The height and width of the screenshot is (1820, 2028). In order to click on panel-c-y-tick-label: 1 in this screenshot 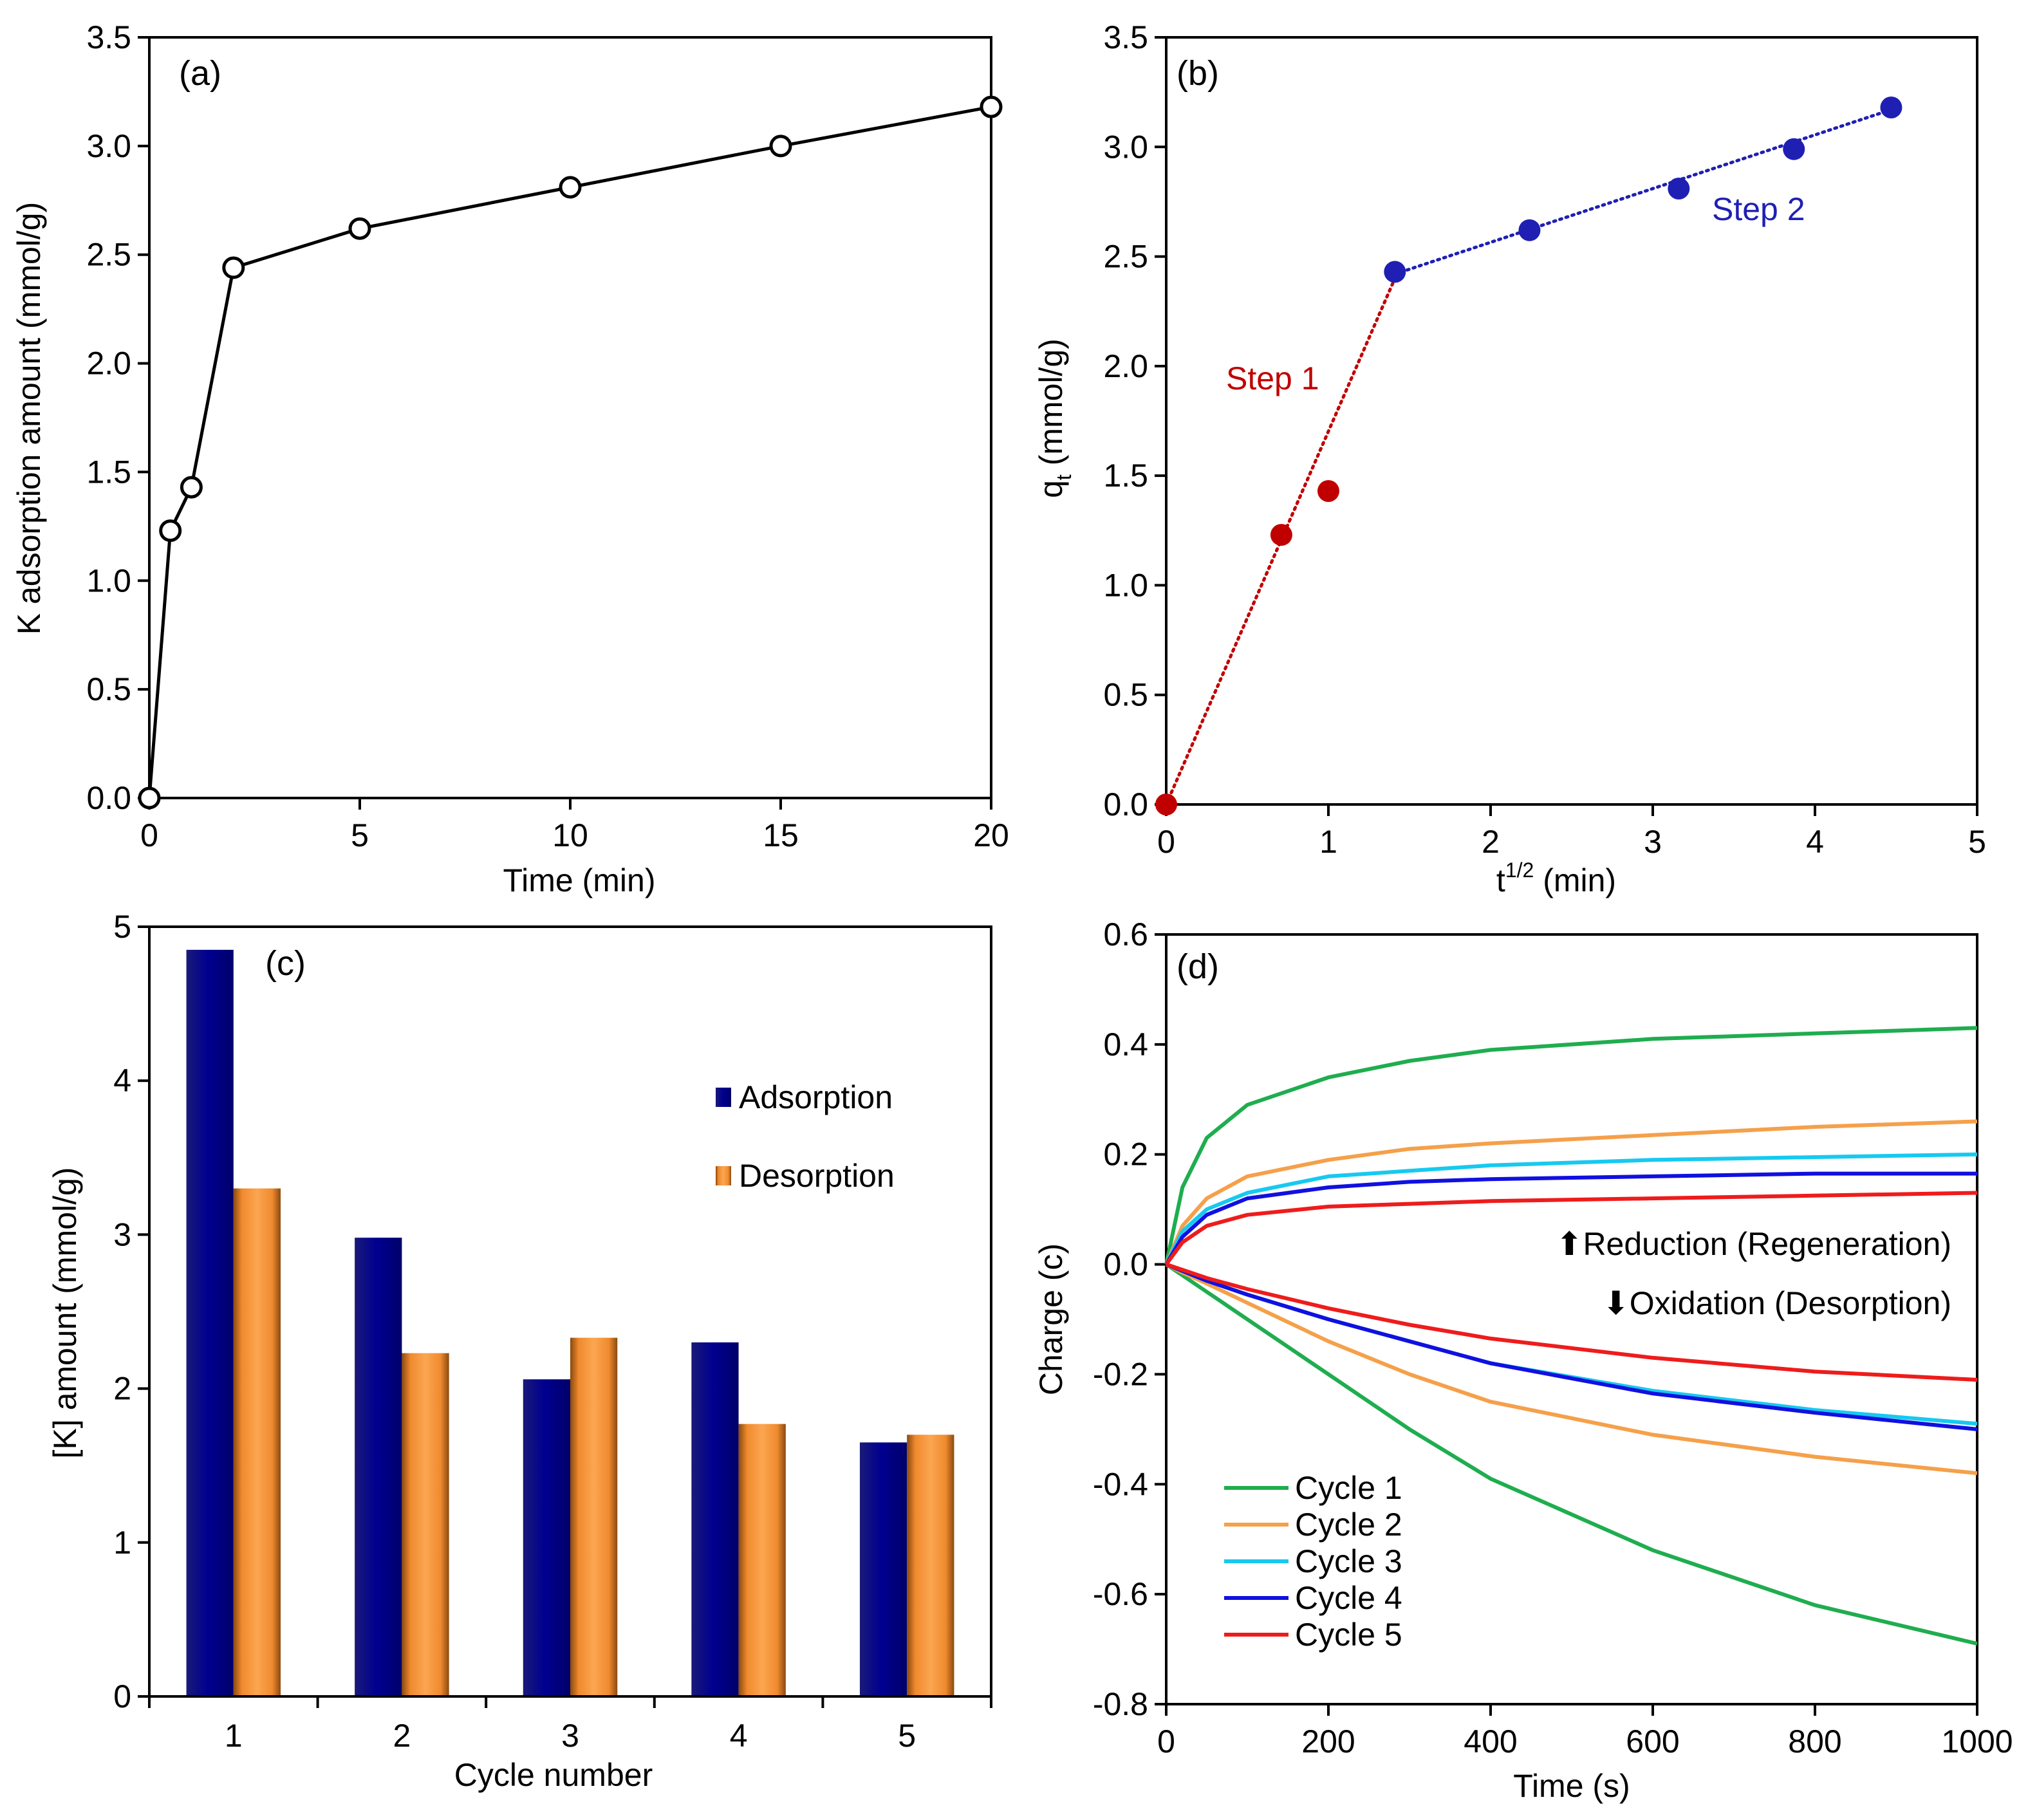, I will do `click(122, 1543)`.